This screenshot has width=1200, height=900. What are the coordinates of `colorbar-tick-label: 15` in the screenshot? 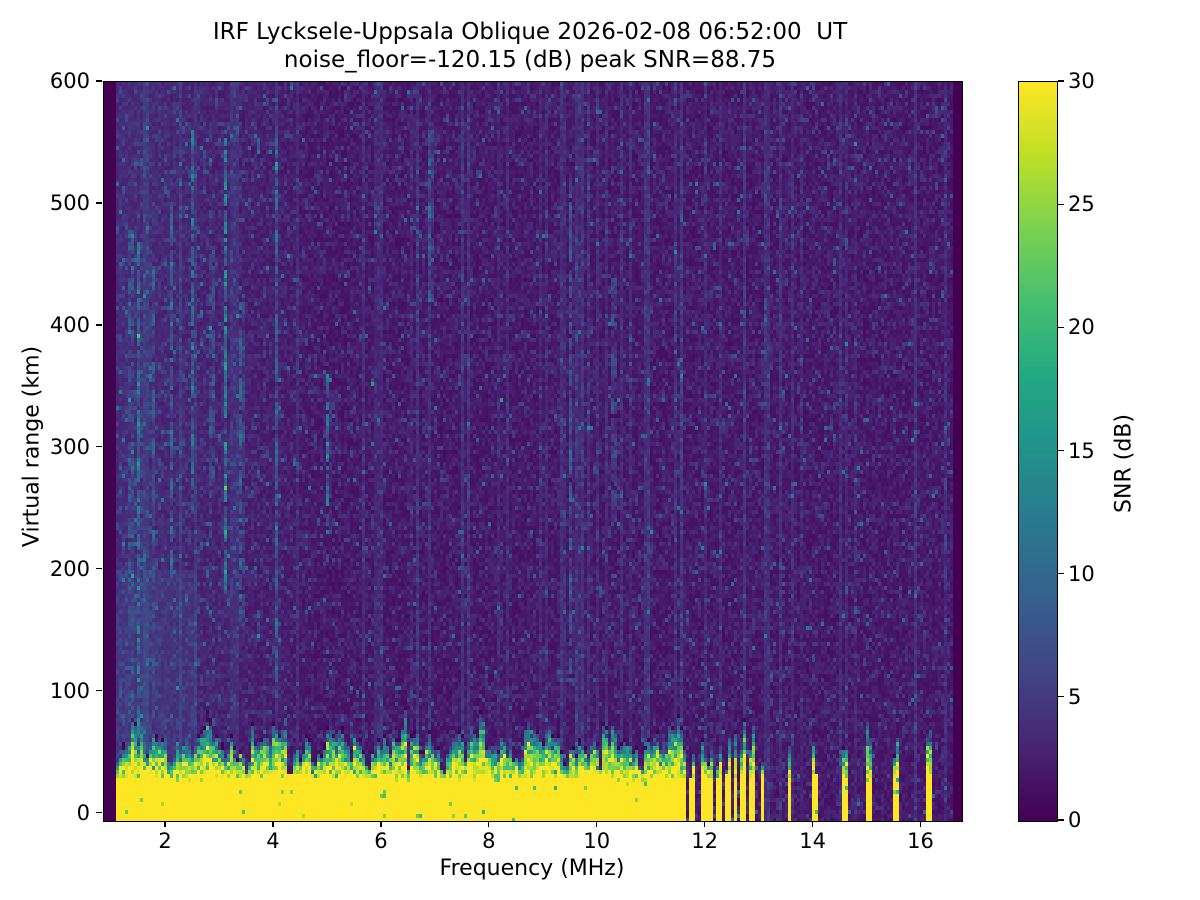 It's located at (1081, 450).